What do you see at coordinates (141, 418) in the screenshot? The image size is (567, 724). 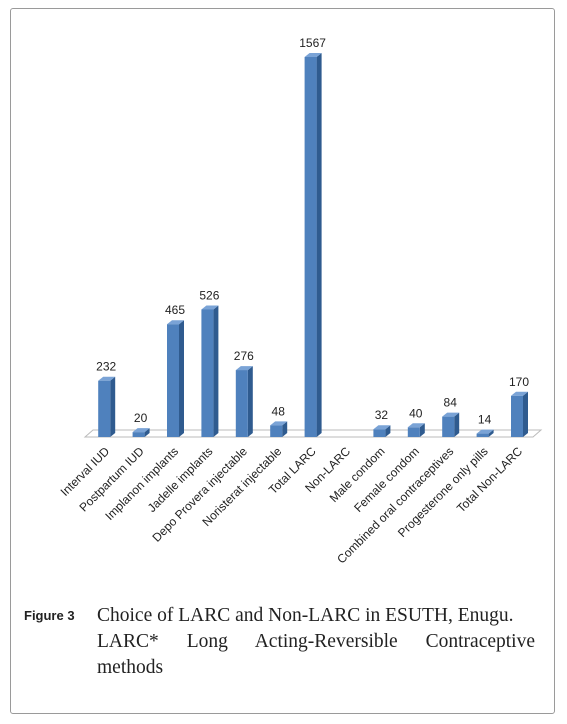 I see `value-label: 20` at bounding box center [141, 418].